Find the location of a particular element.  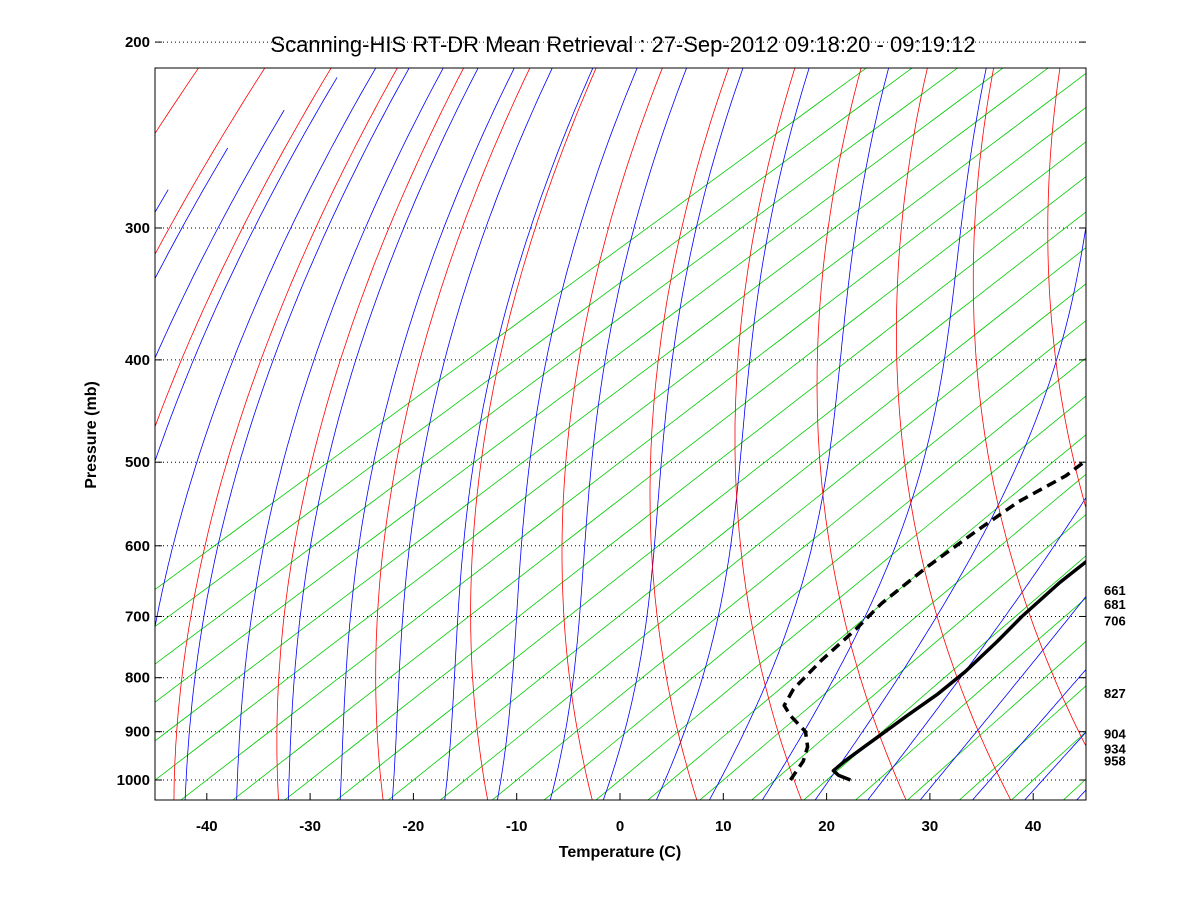

right-label-904: 904 is located at coordinates (1115, 734).